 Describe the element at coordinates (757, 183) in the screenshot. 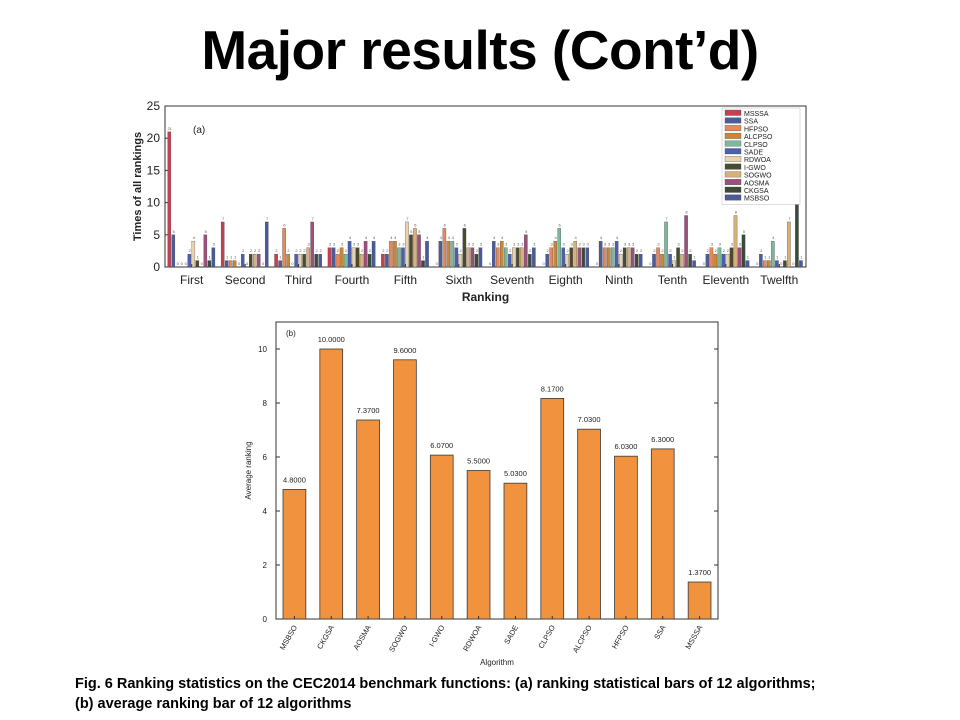

I see `chart-a-legend-label: AOSMA` at that location.